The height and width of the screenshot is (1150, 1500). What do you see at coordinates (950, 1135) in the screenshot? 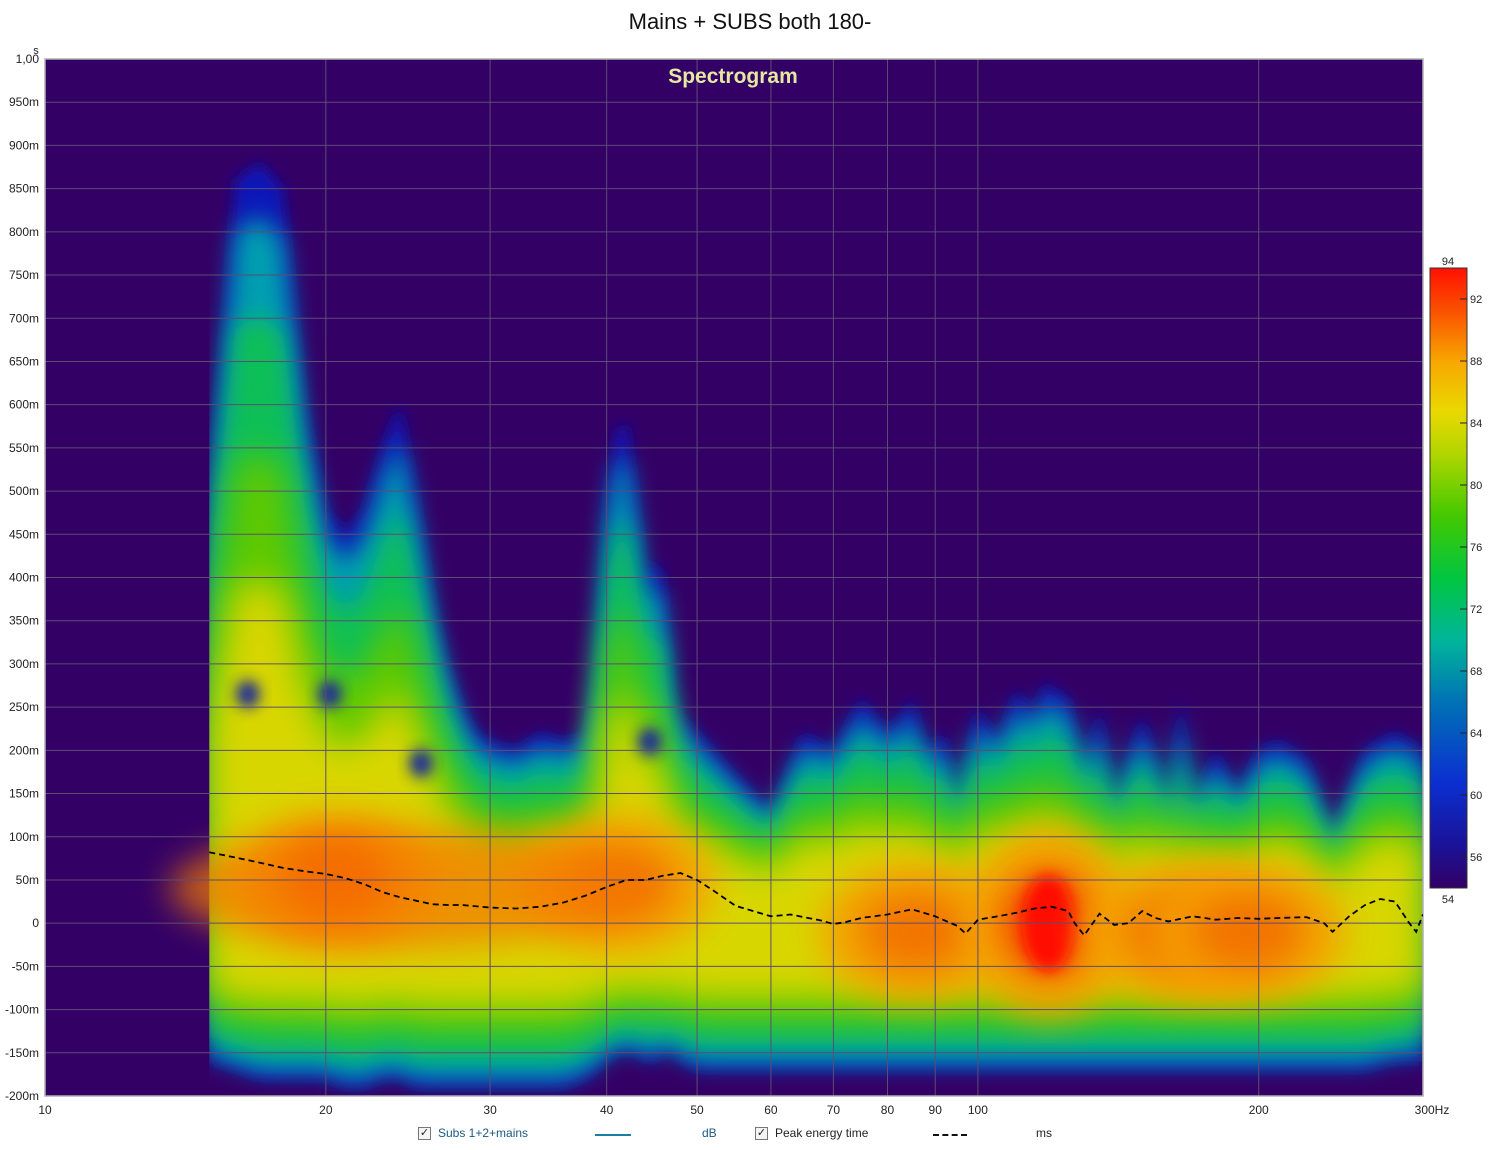
I see `peak-legend-swatch` at bounding box center [950, 1135].